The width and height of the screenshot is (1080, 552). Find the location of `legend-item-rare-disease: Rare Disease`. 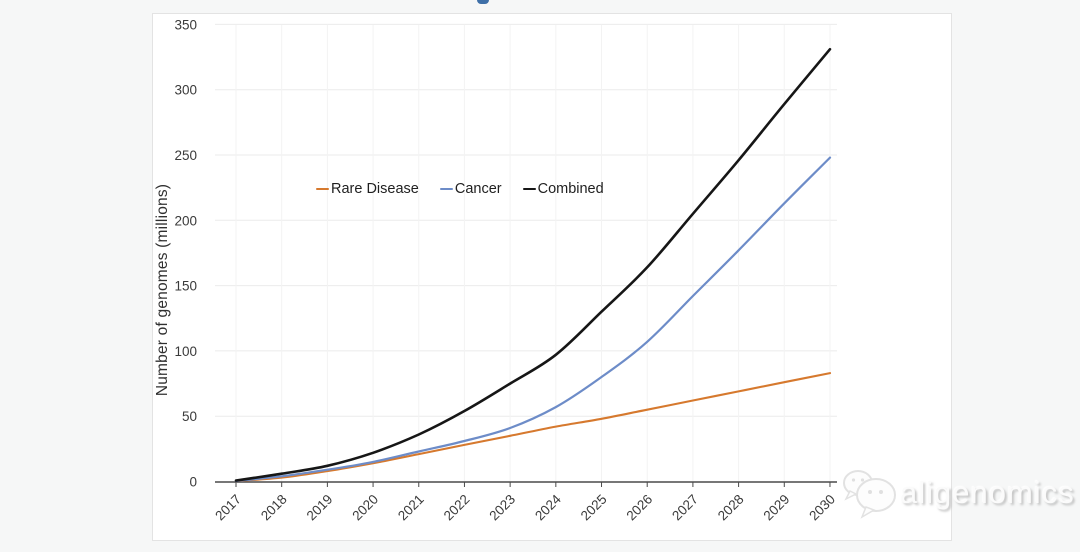

legend-item-rare-disease: Rare Disease is located at coordinates (367, 189).